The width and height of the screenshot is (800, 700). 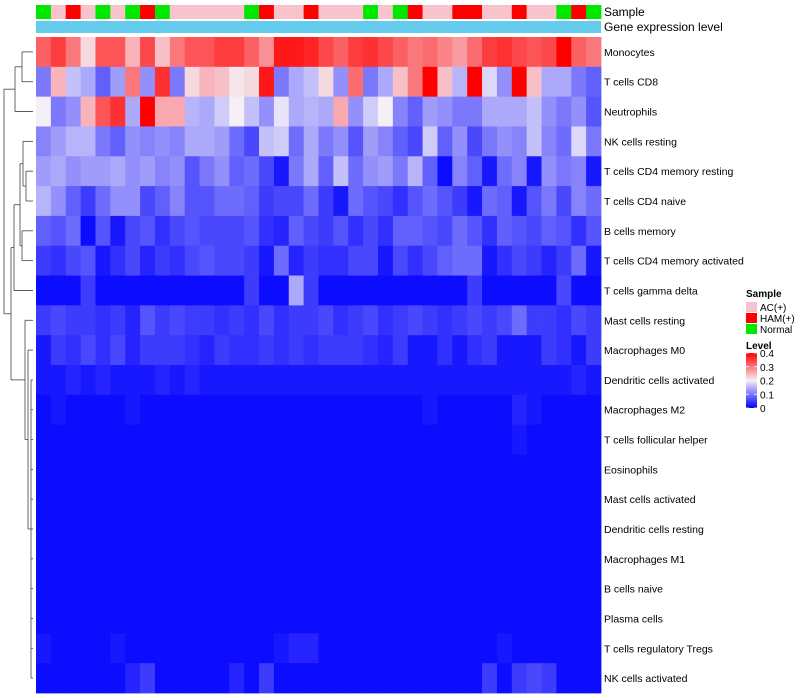 I want to click on legend-level-colorbar, so click(x=751, y=380).